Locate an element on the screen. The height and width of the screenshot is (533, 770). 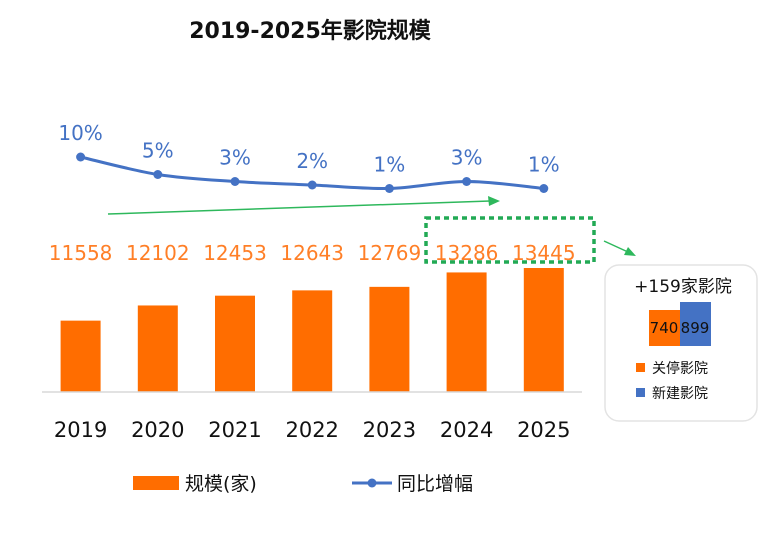
bar-2021 is located at coordinates (235, 343).